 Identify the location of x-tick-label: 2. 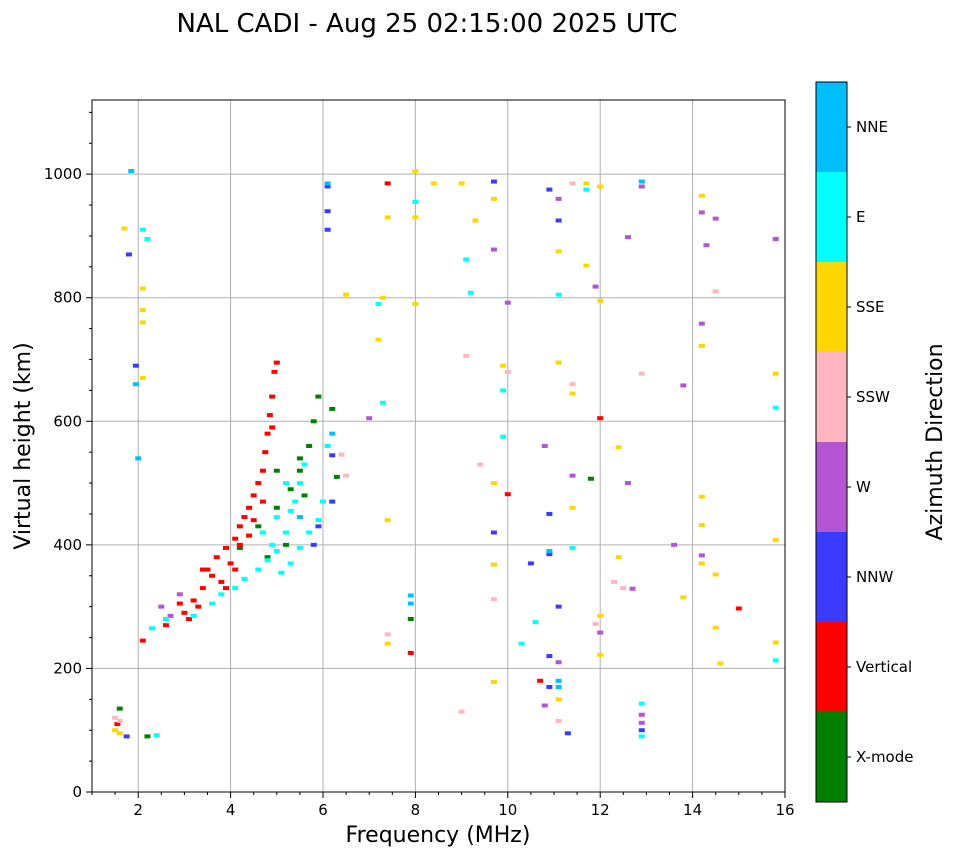
(138, 810).